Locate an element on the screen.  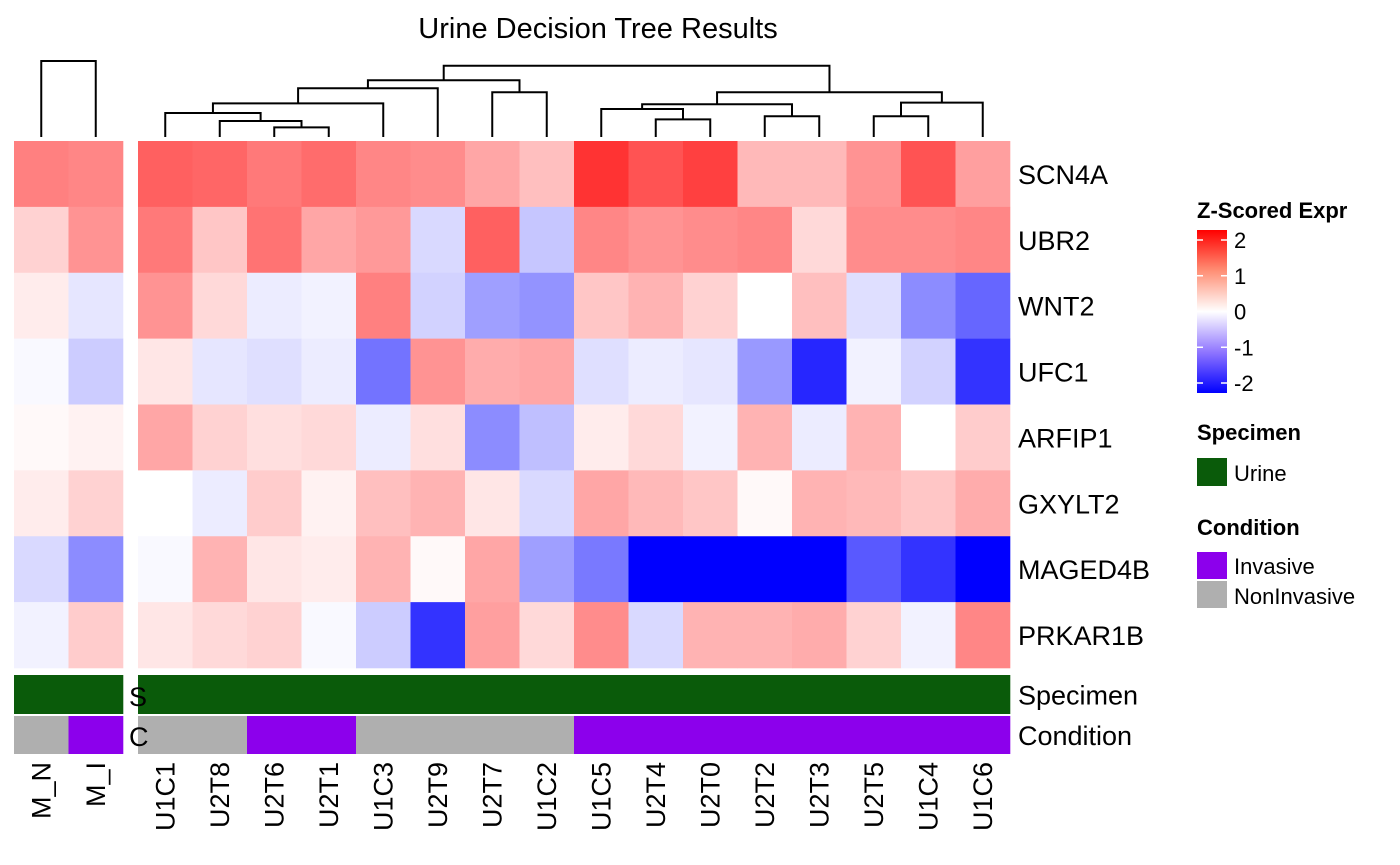
cell-scn4a-u1c1 is located at coordinates (165, 174).